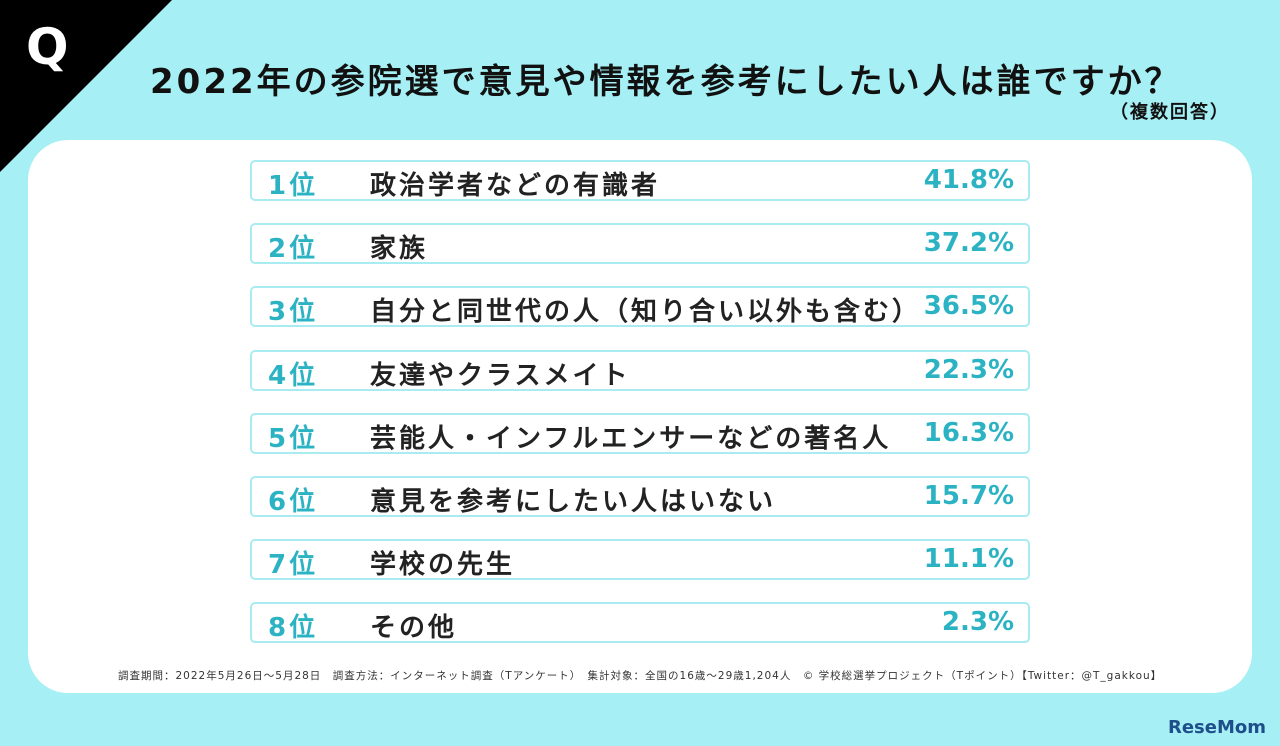 Image resolution: width=1280 pixels, height=746 pixels. Describe the element at coordinates (646, 312) in the screenshot. I see `answer-label: 自分と同世代の人（知り合い以外も含む）` at that location.